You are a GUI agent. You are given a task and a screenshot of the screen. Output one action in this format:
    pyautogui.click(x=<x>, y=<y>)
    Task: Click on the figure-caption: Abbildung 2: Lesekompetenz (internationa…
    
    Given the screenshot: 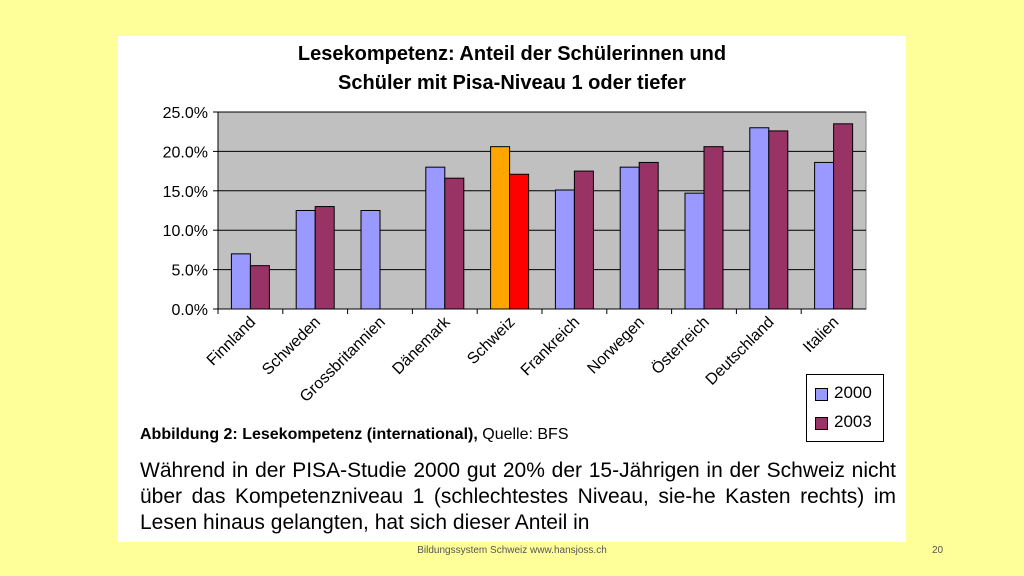 What is the action you would take?
    pyautogui.click(x=354, y=435)
    